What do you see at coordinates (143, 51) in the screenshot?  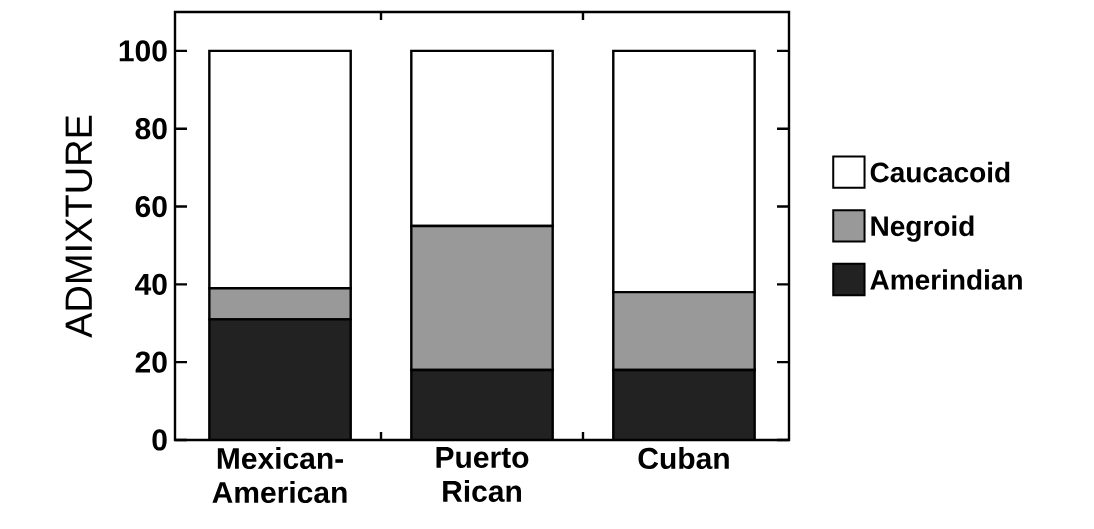 I see `y-tick-label: 100` at bounding box center [143, 51].